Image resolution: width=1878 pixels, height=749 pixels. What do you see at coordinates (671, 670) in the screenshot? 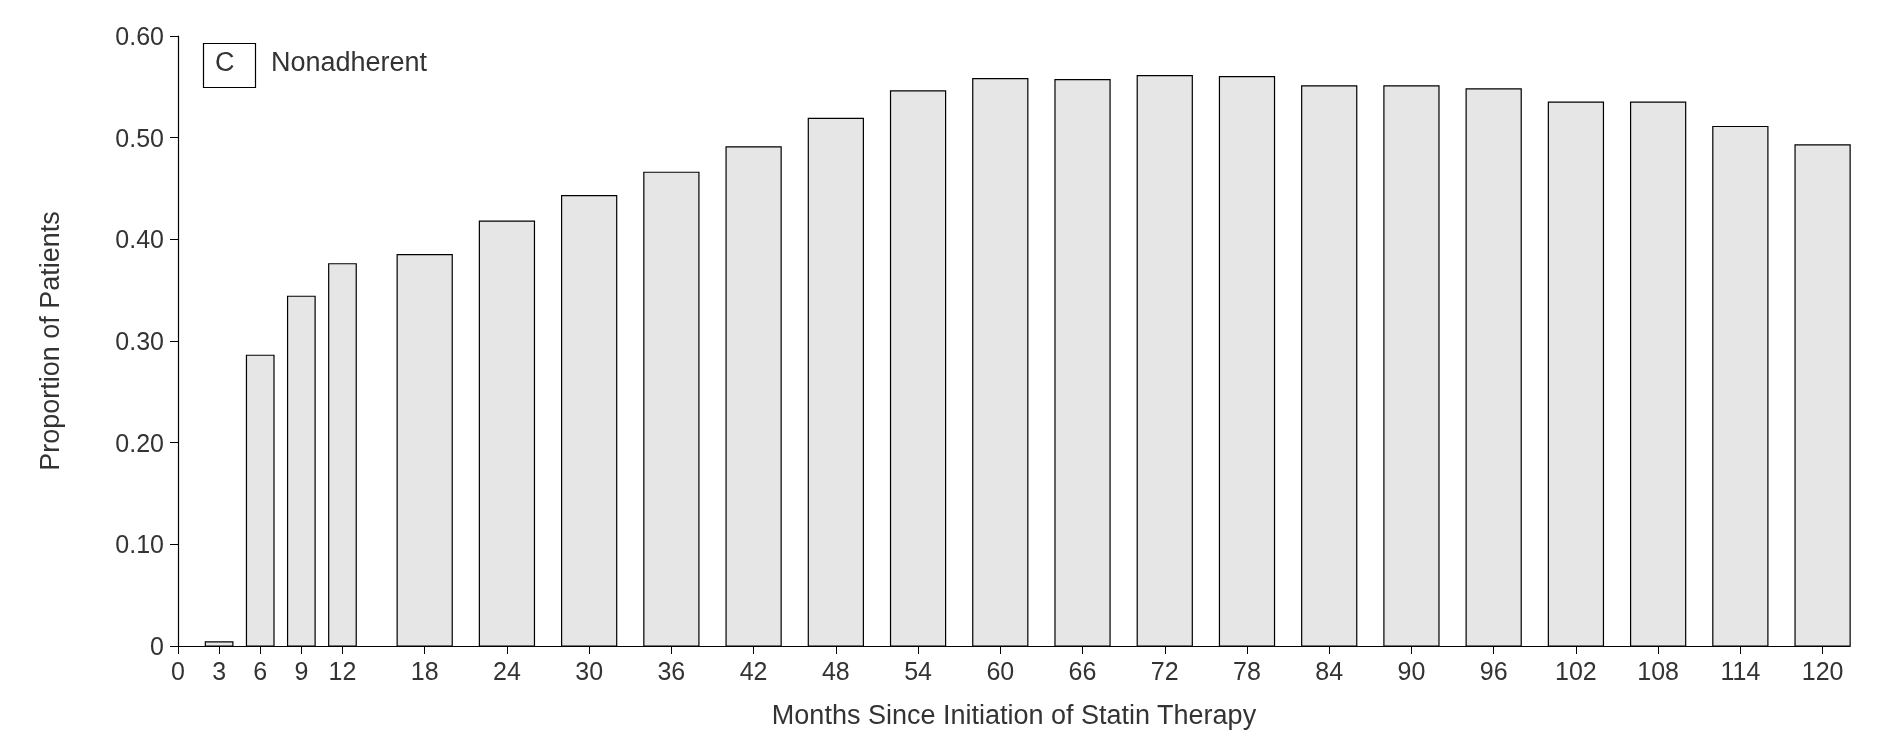
I see `x-tick-label: 36` at bounding box center [671, 670].